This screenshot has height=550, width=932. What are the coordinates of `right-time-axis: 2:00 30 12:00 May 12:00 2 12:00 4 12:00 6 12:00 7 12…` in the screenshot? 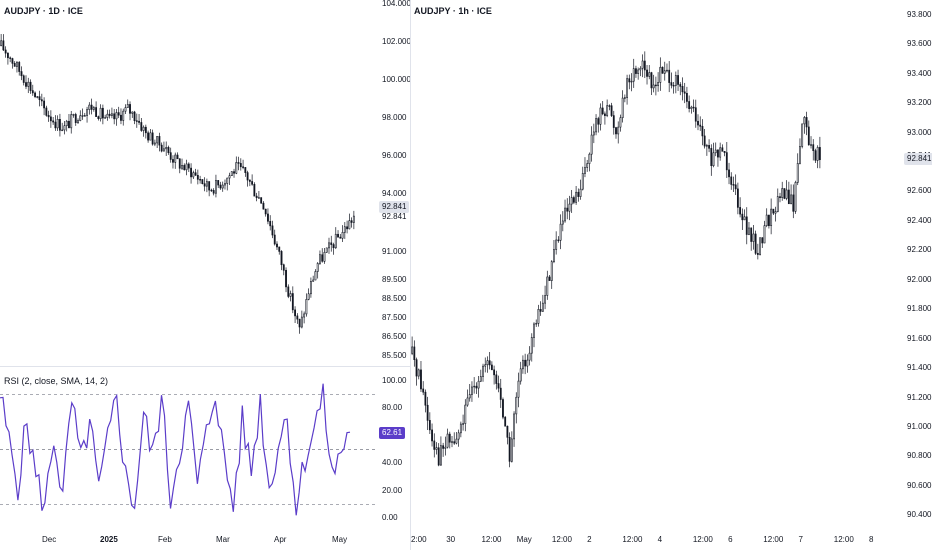 It's located at (657, 540).